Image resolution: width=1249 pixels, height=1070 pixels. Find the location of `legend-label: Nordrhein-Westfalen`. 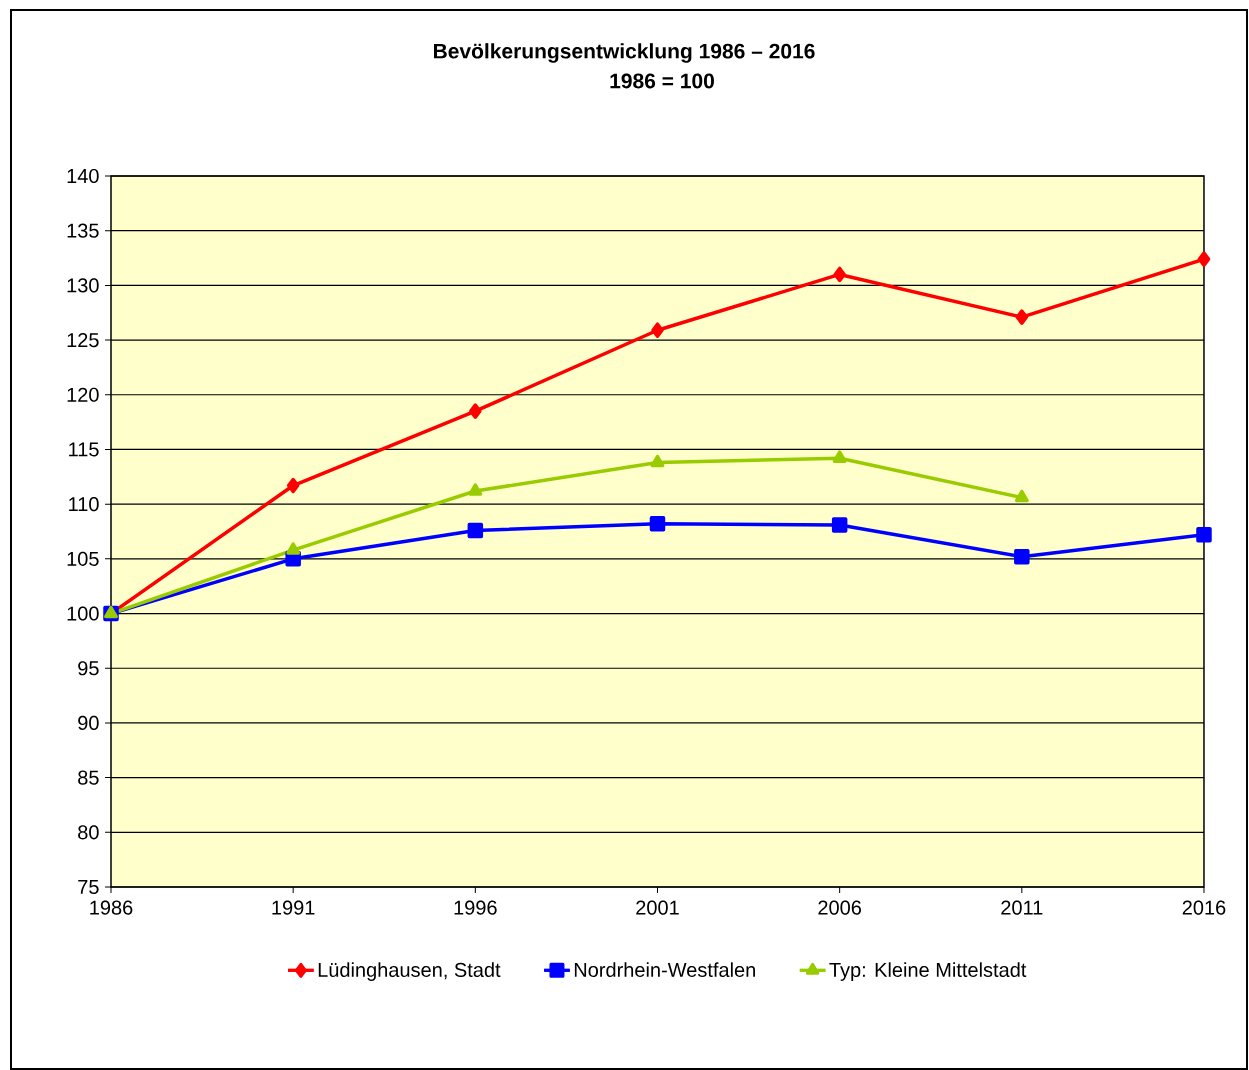

legend-label: Nordrhein-Westfalen is located at coordinates (664, 969).